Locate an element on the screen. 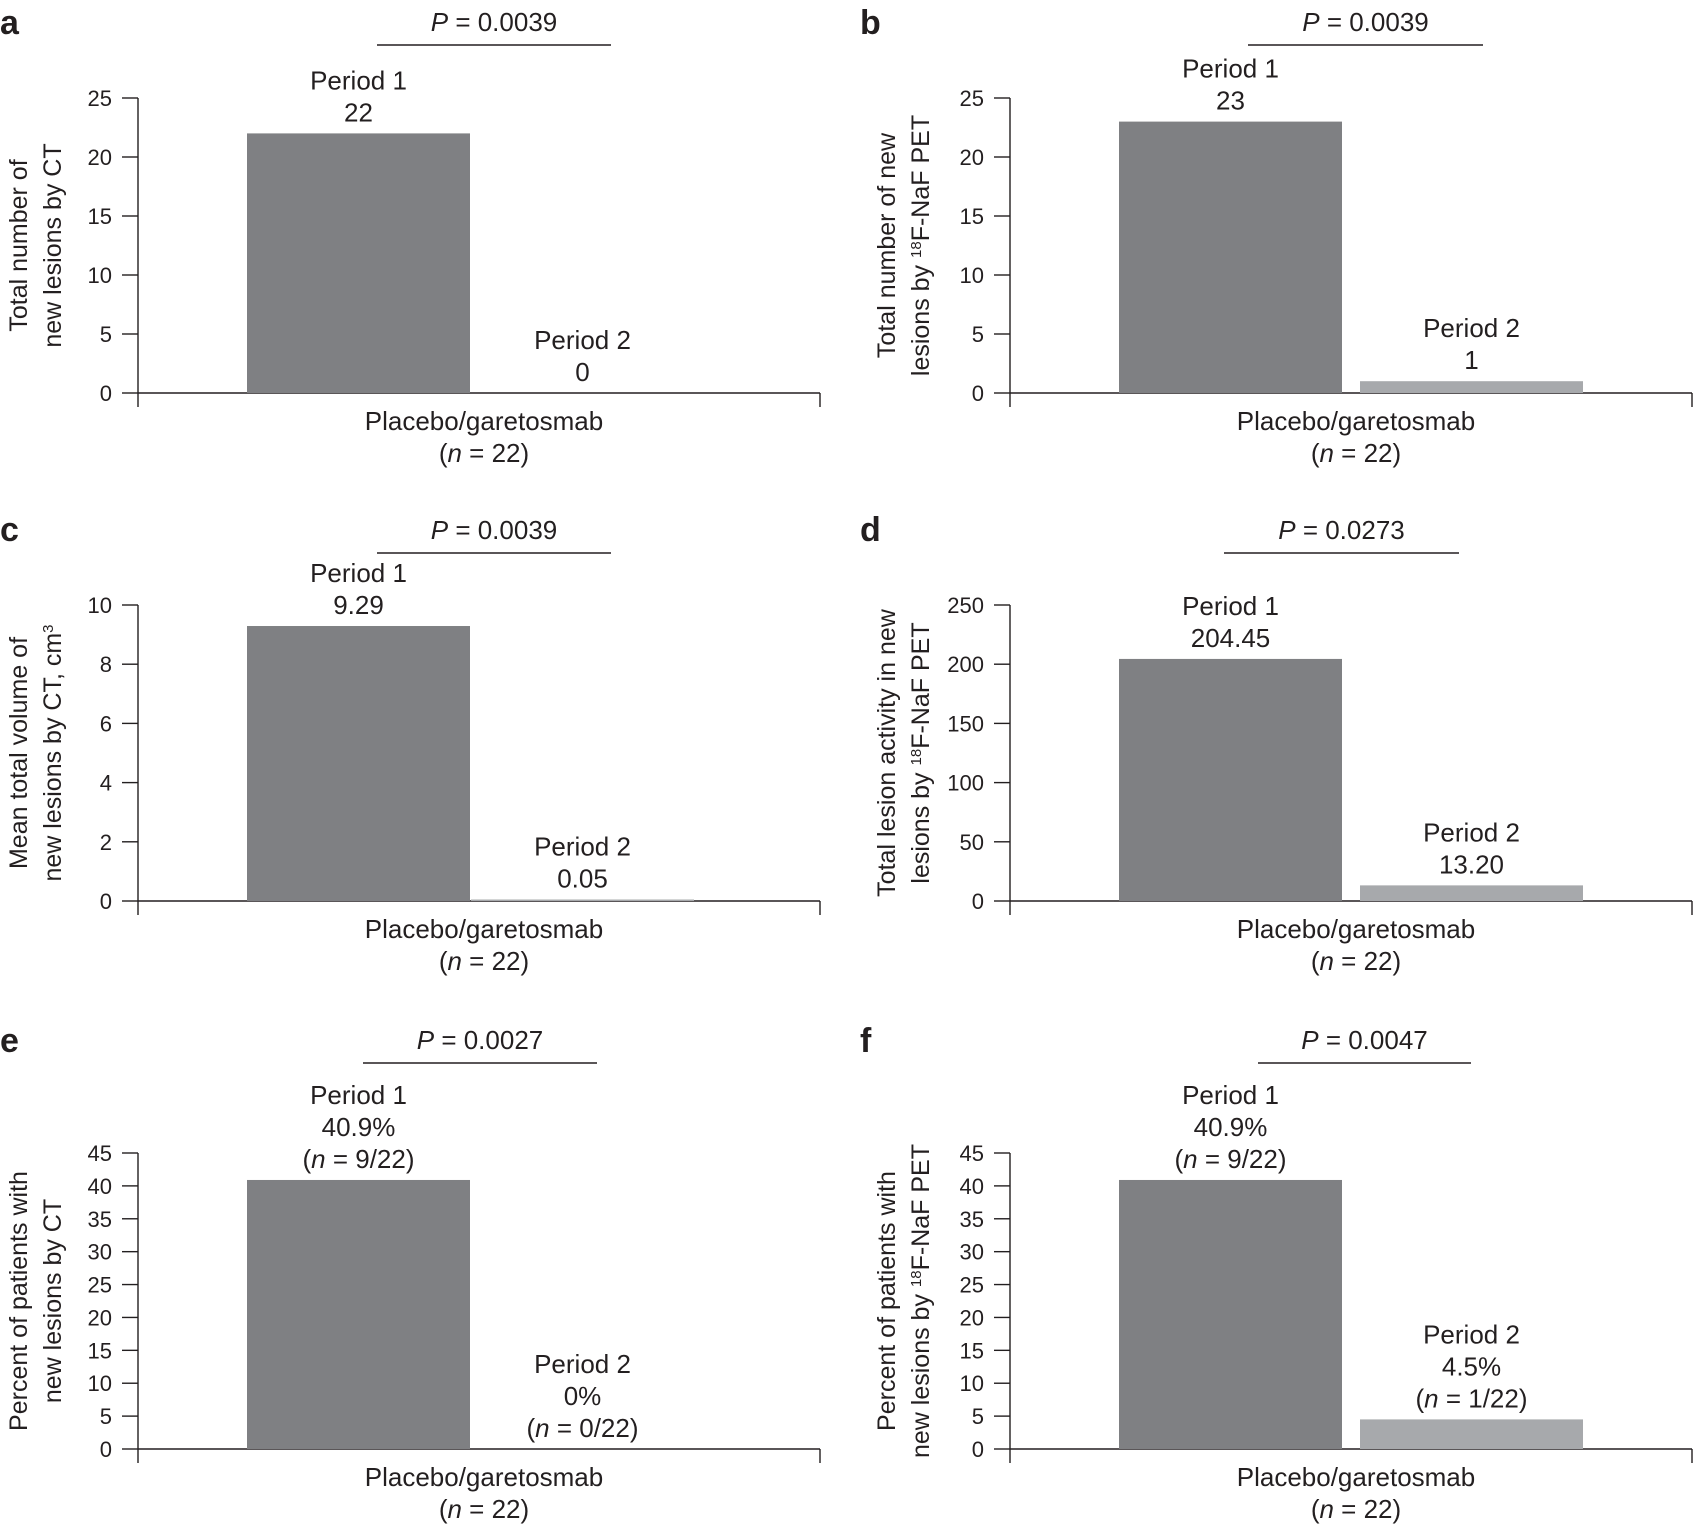 This screenshot has height=1526, width=1693. y-tick-label: 8 is located at coordinates (106, 664).